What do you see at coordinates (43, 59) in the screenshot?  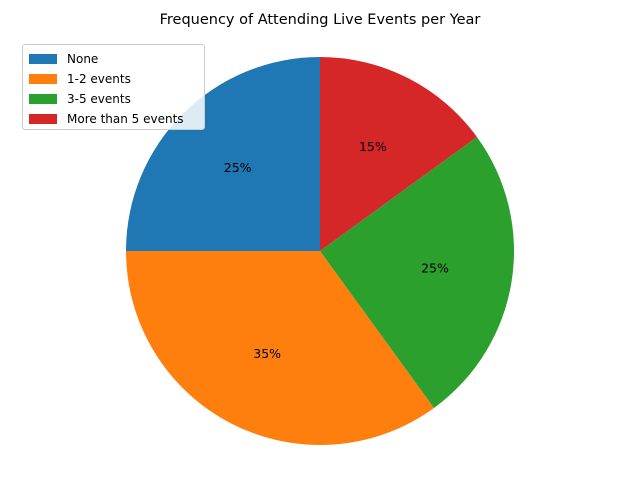 I see `legend-swatch-none` at bounding box center [43, 59].